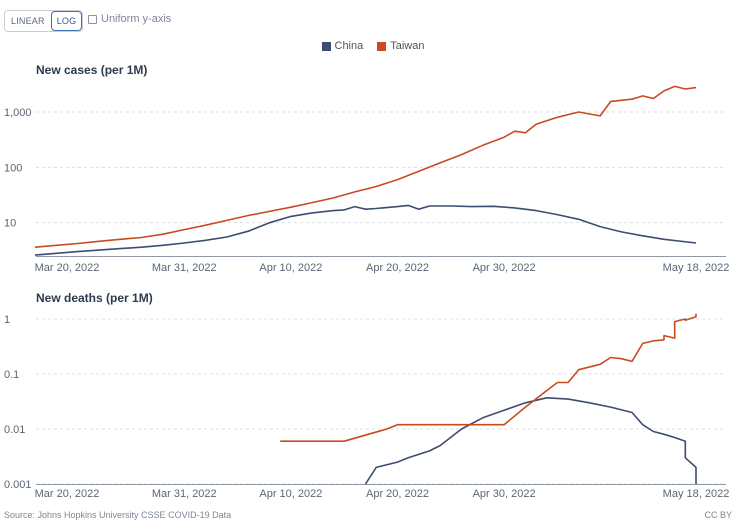  I want to click on panel-title-1: New deaths (per 1M), so click(94, 298).